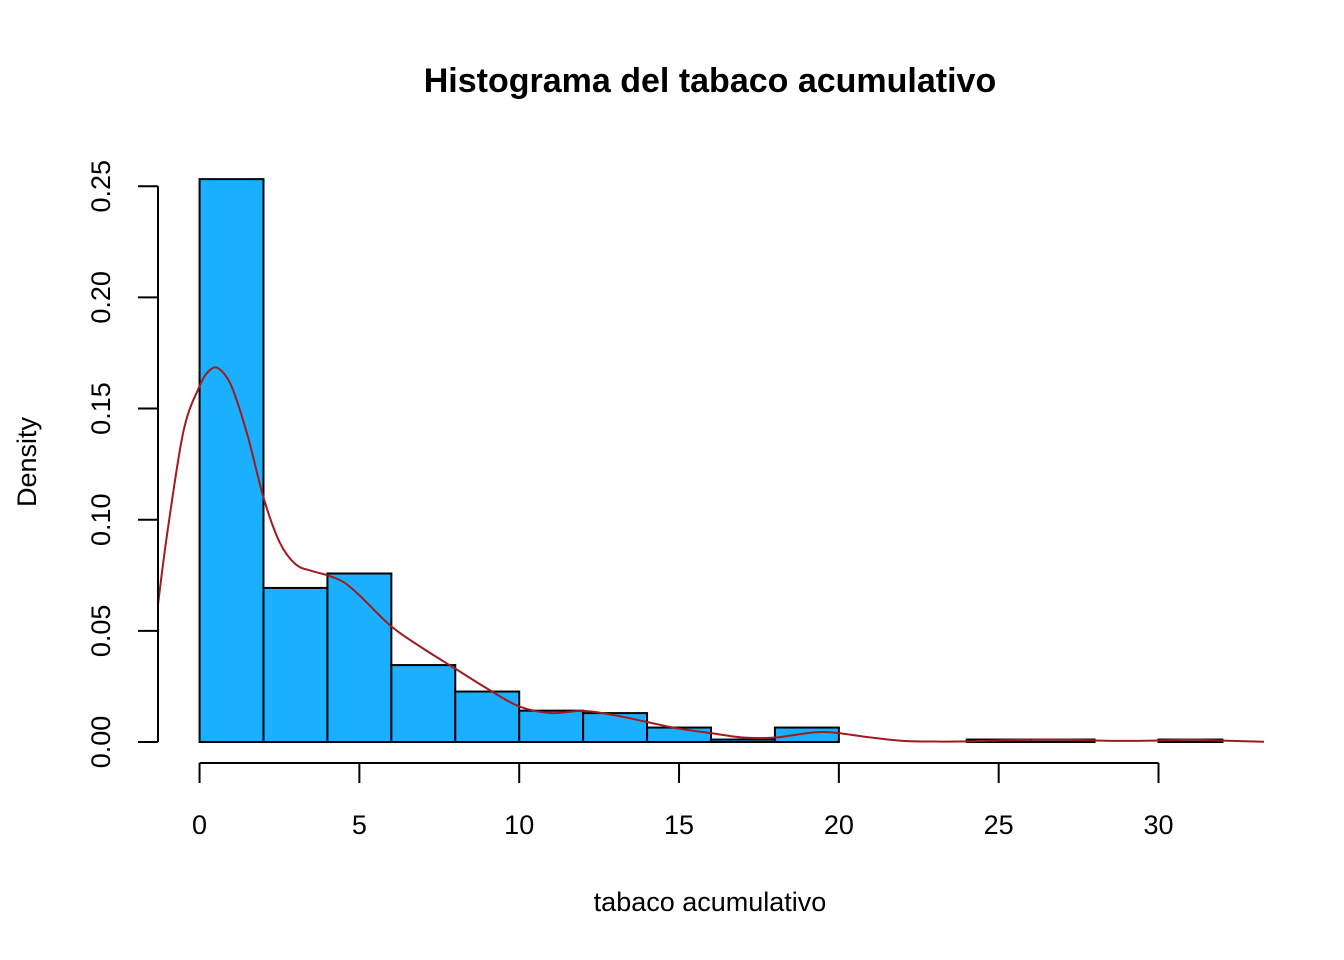  I want to click on chart-title: Histograma del tabaco acumulativo, so click(710, 81).